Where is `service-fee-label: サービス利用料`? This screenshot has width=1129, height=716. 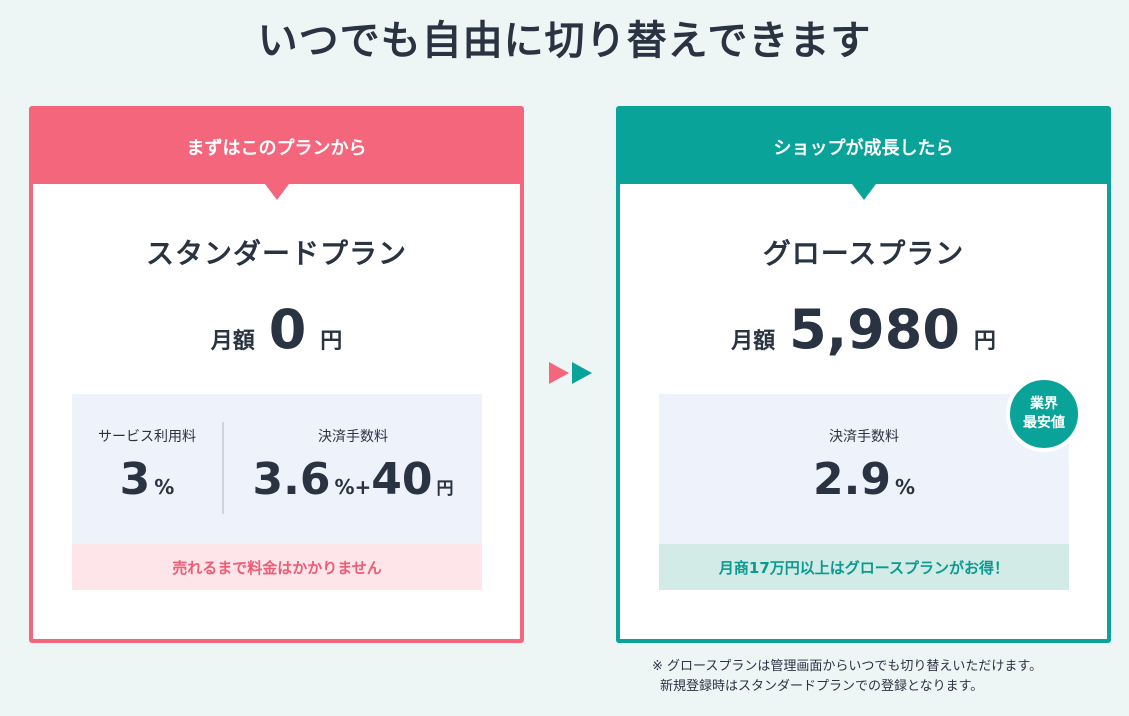 service-fee-label: サービス利用料 is located at coordinates (147, 437).